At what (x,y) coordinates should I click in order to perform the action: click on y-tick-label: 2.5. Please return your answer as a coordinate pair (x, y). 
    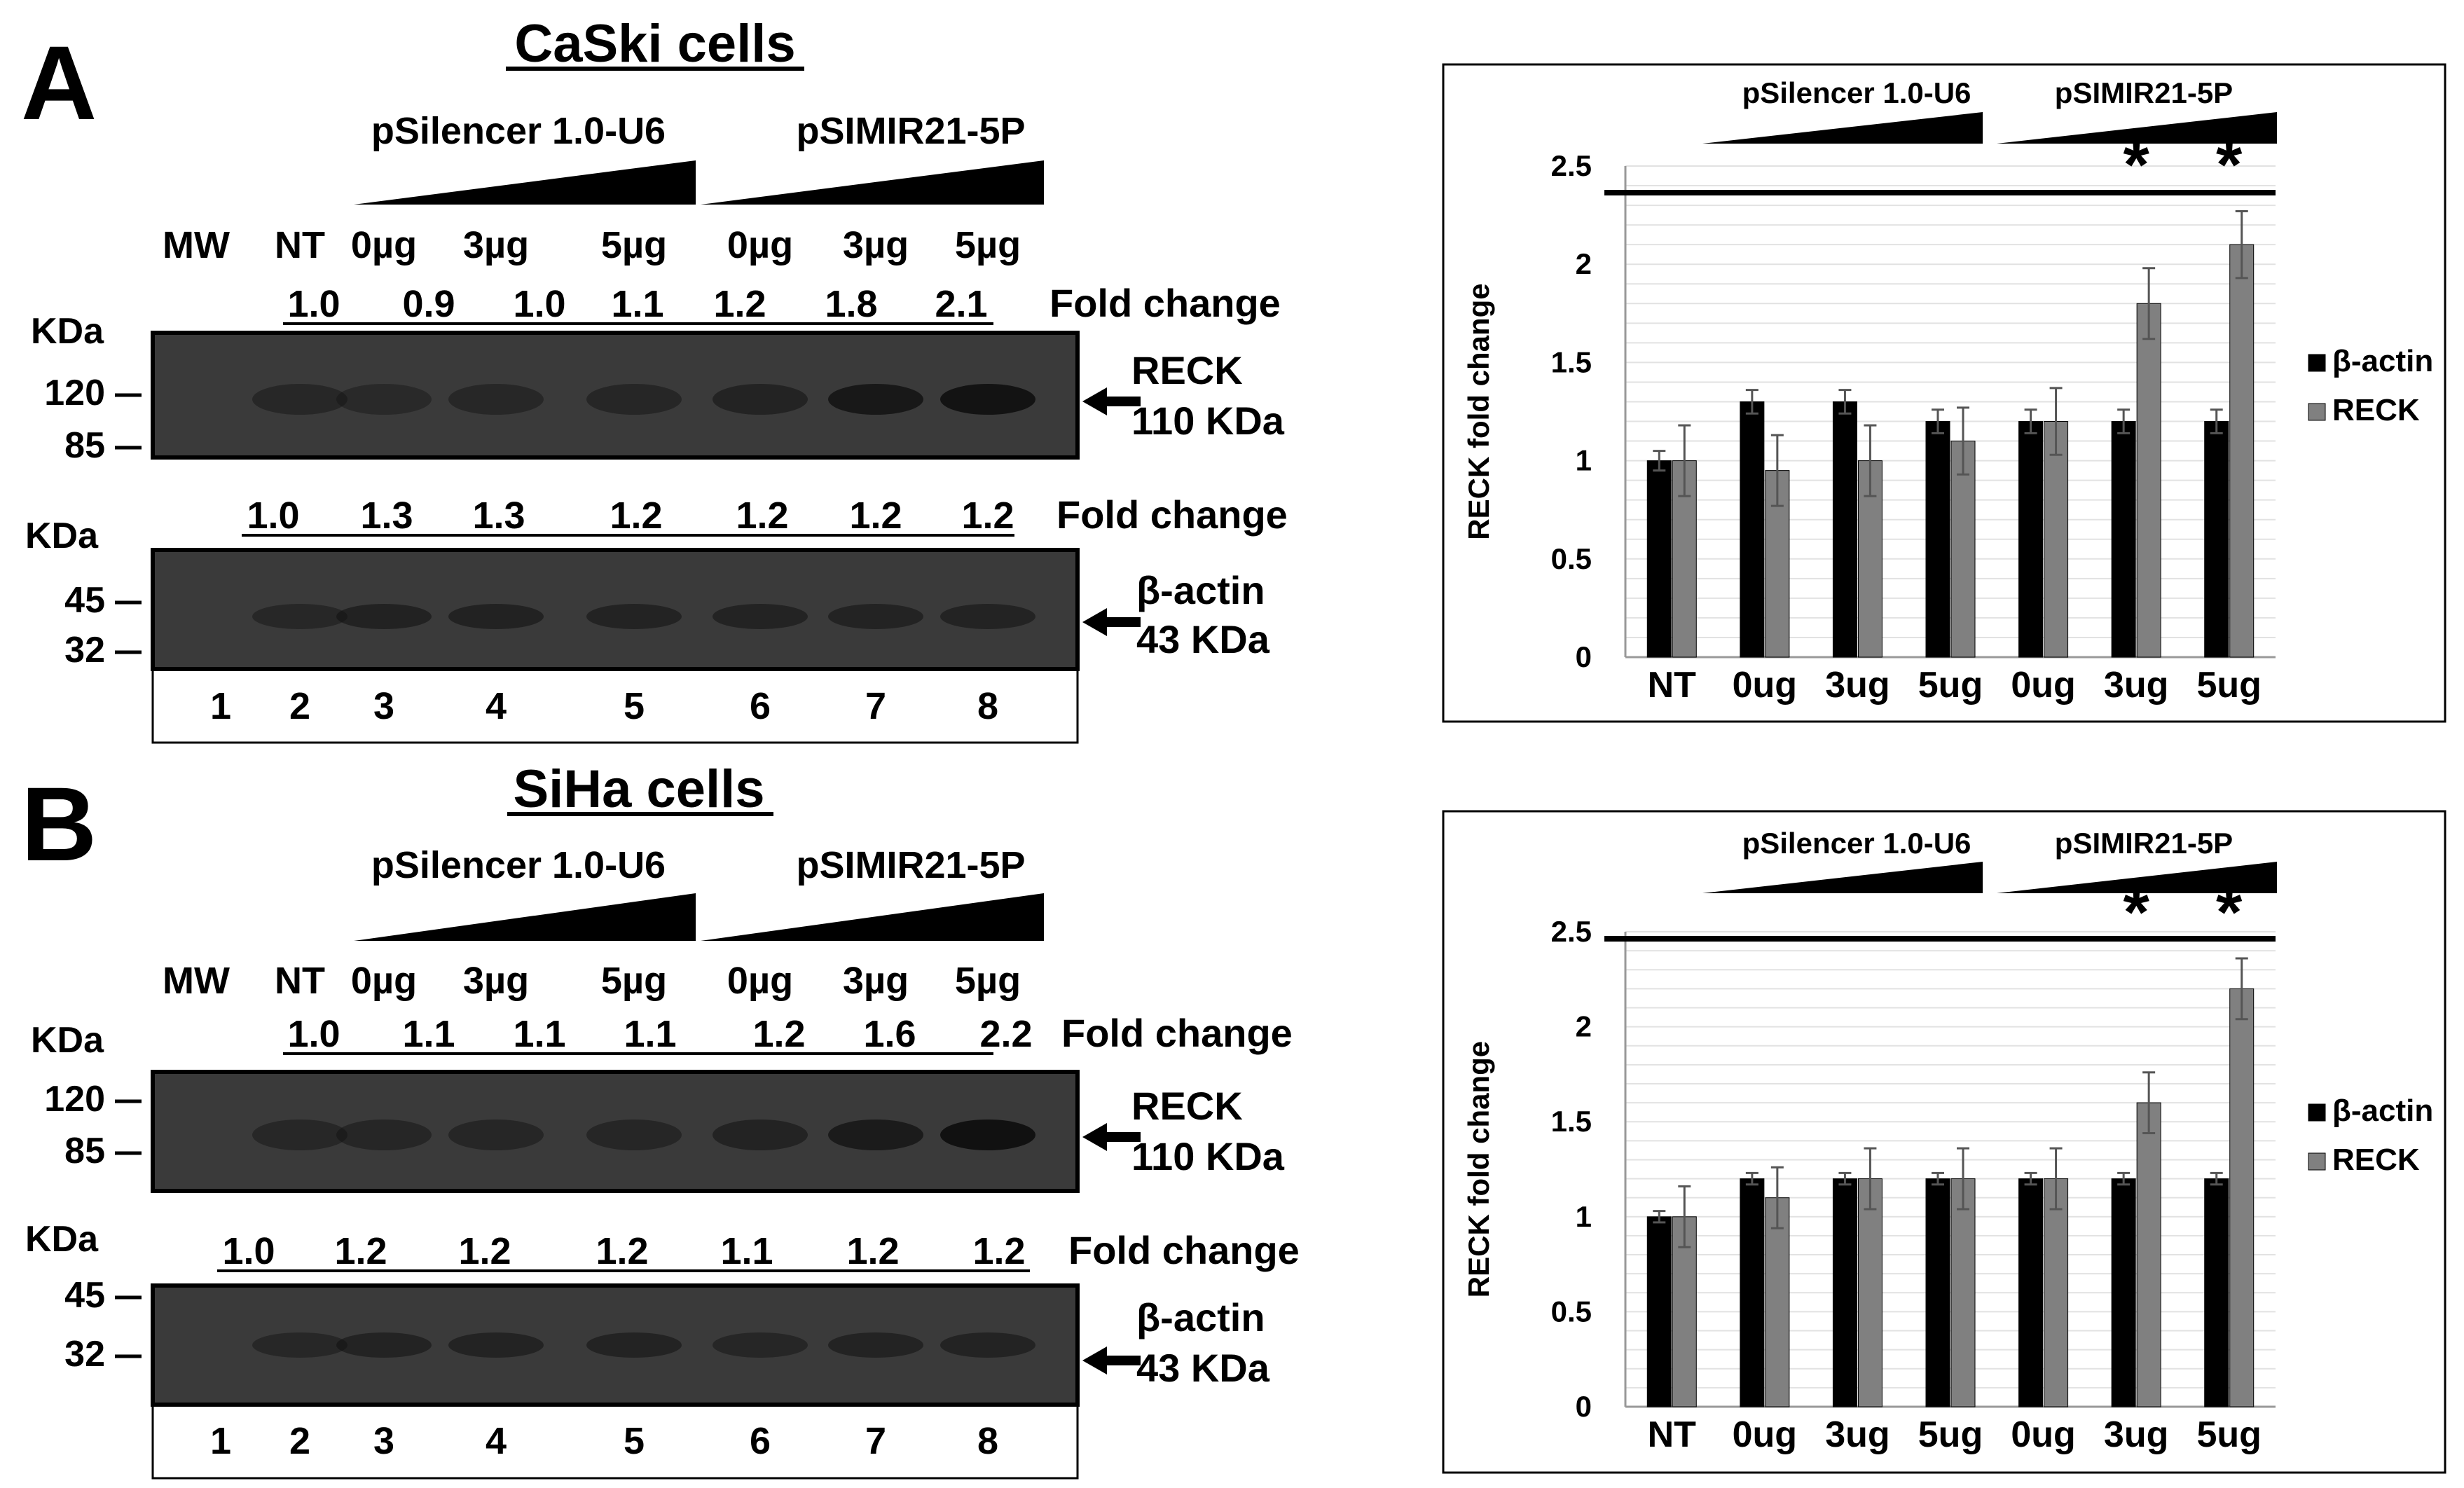
    Looking at the image, I should click on (1571, 931).